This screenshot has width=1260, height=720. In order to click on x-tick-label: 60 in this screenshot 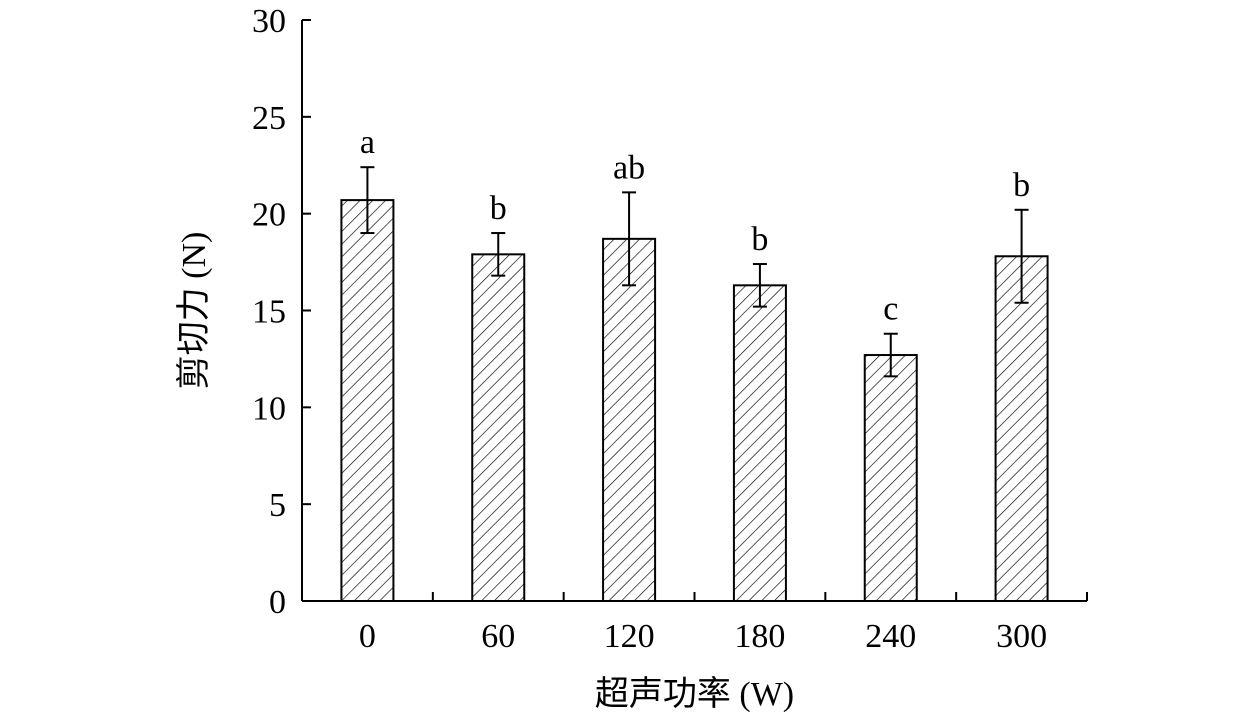, I will do `click(498, 636)`.